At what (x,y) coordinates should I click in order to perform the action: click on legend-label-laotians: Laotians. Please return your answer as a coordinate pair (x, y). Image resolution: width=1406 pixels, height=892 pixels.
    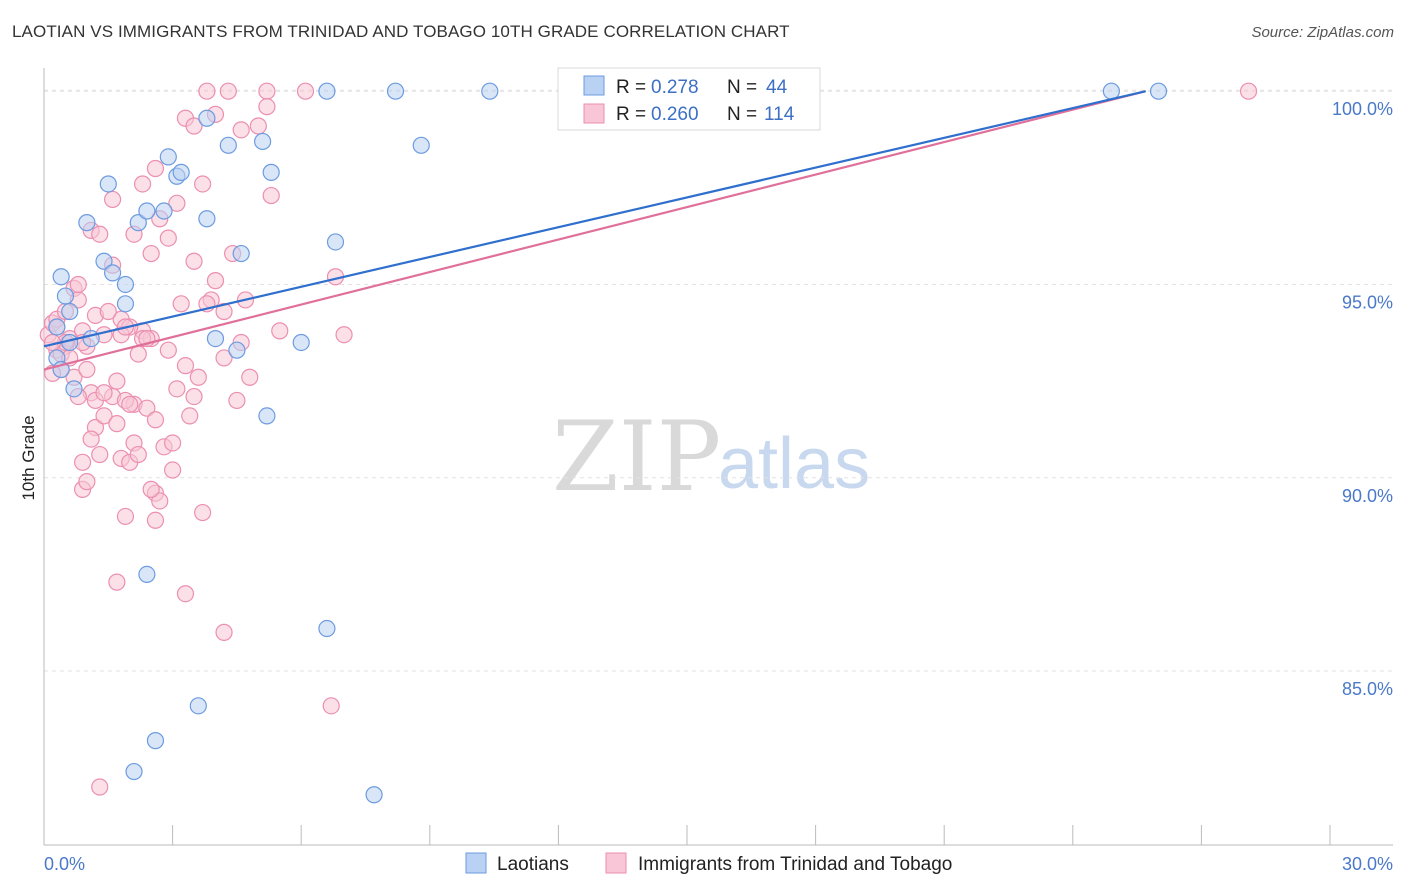
    Looking at the image, I should click on (533, 864).